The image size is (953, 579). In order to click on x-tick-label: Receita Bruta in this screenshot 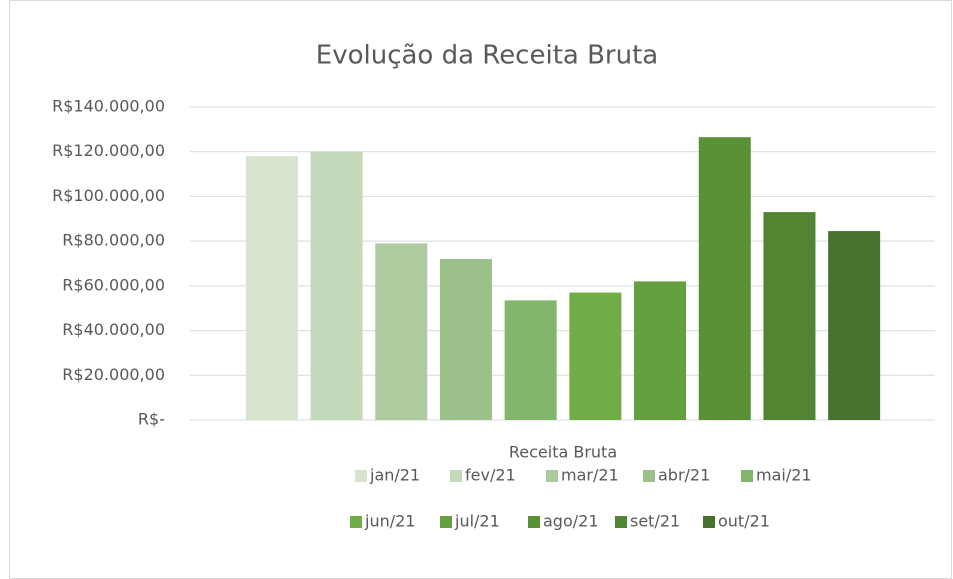, I will do `click(563, 452)`.